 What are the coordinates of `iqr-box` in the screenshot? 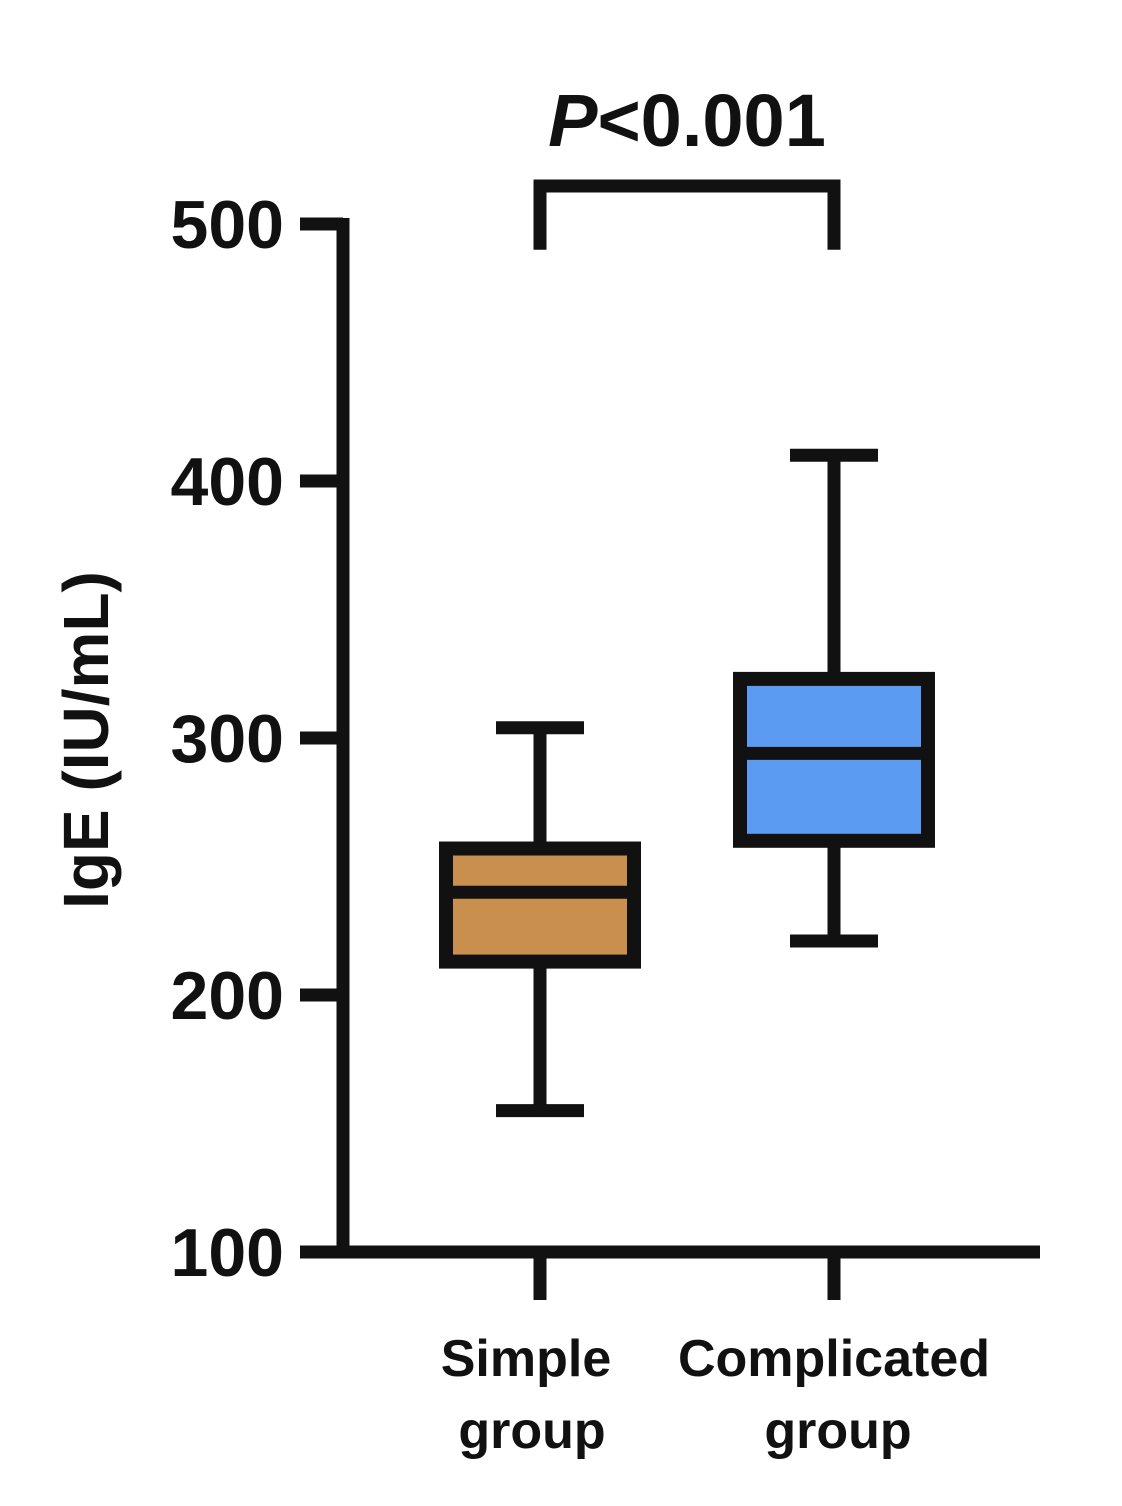 It's located at (540, 905).